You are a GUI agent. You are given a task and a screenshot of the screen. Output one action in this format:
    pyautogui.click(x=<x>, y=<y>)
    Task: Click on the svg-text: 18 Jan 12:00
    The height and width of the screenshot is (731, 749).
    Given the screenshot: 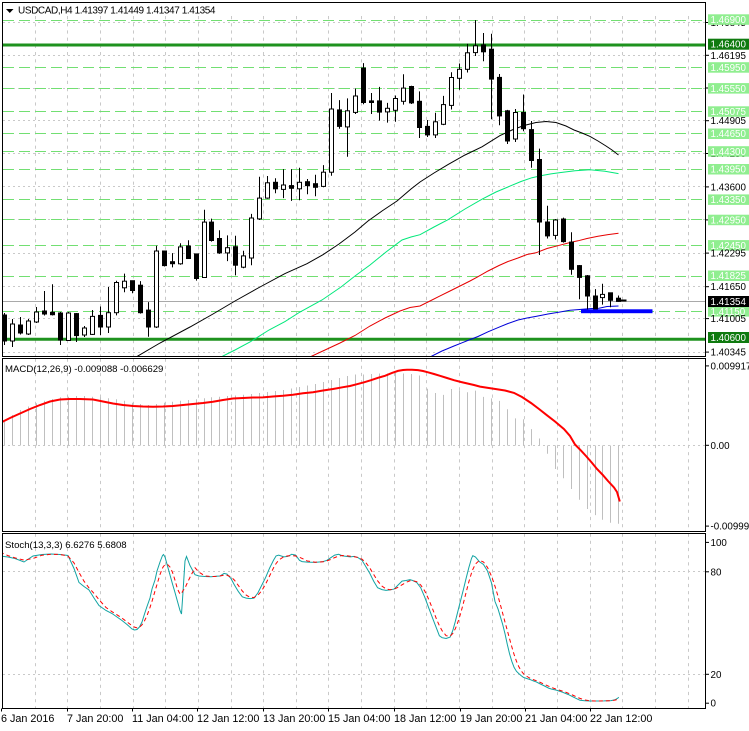 What is the action you would take?
    pyautogui.click(x=425, y=719)
    